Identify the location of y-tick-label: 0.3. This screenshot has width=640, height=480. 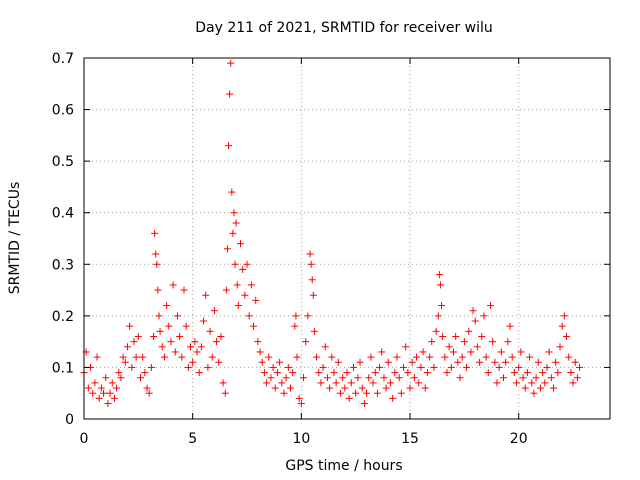
(63, 265).